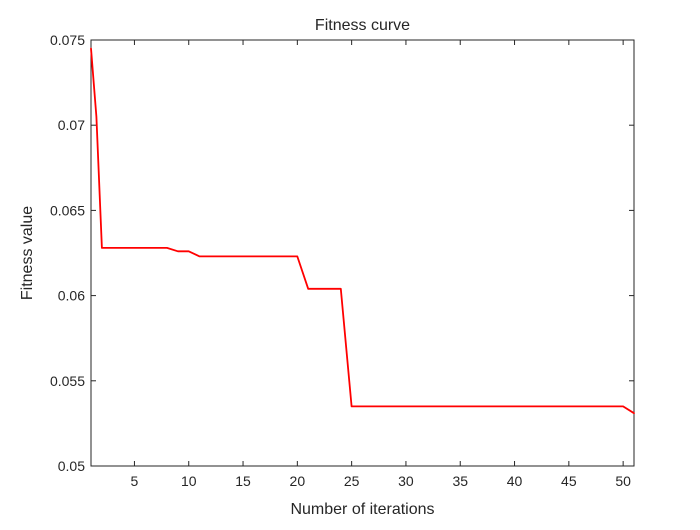 The image size is (700, 530). I want to click on x-tick-label: 10, so click(189, 481).